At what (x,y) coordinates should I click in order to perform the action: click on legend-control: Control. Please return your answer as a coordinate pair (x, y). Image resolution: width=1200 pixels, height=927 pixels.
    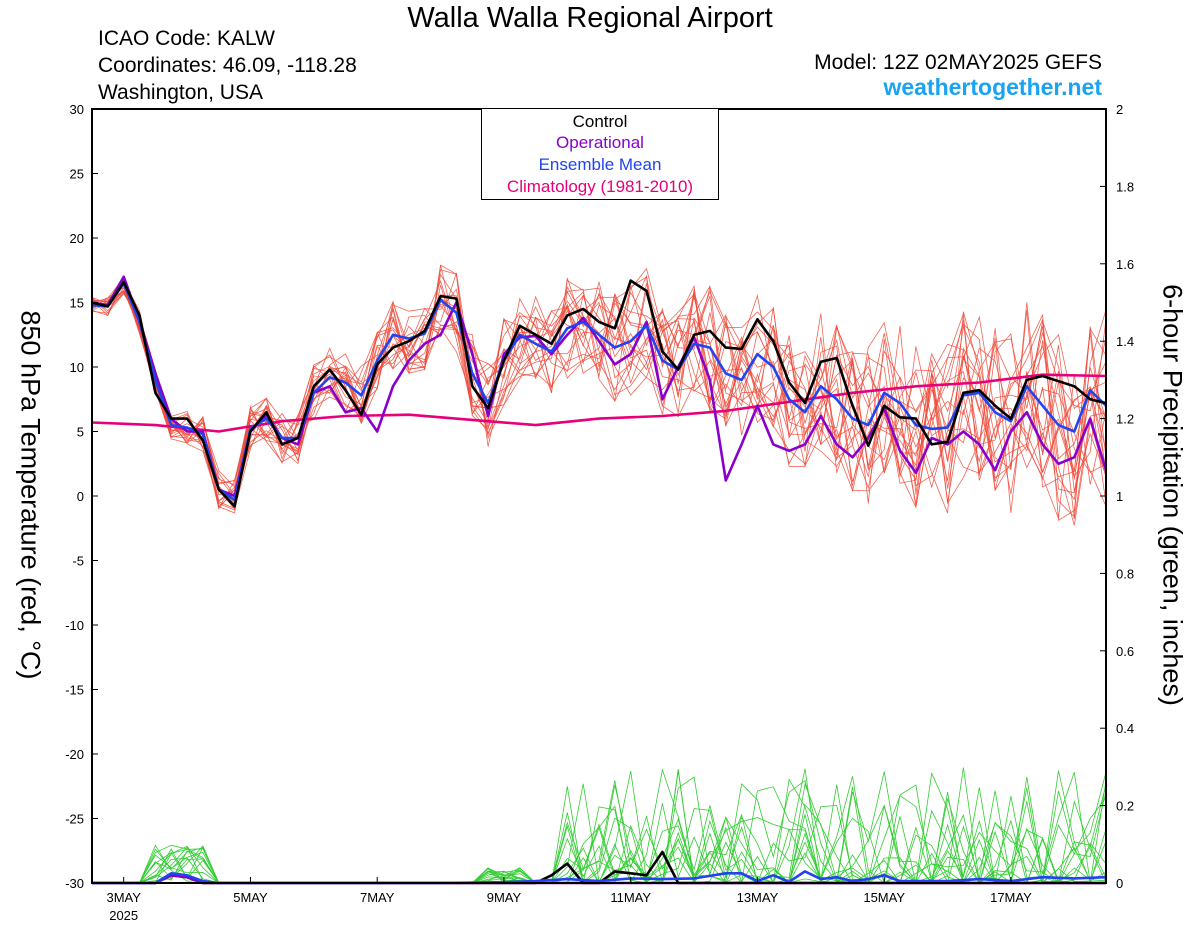
    Looking at the image, I should click on (600, 121).